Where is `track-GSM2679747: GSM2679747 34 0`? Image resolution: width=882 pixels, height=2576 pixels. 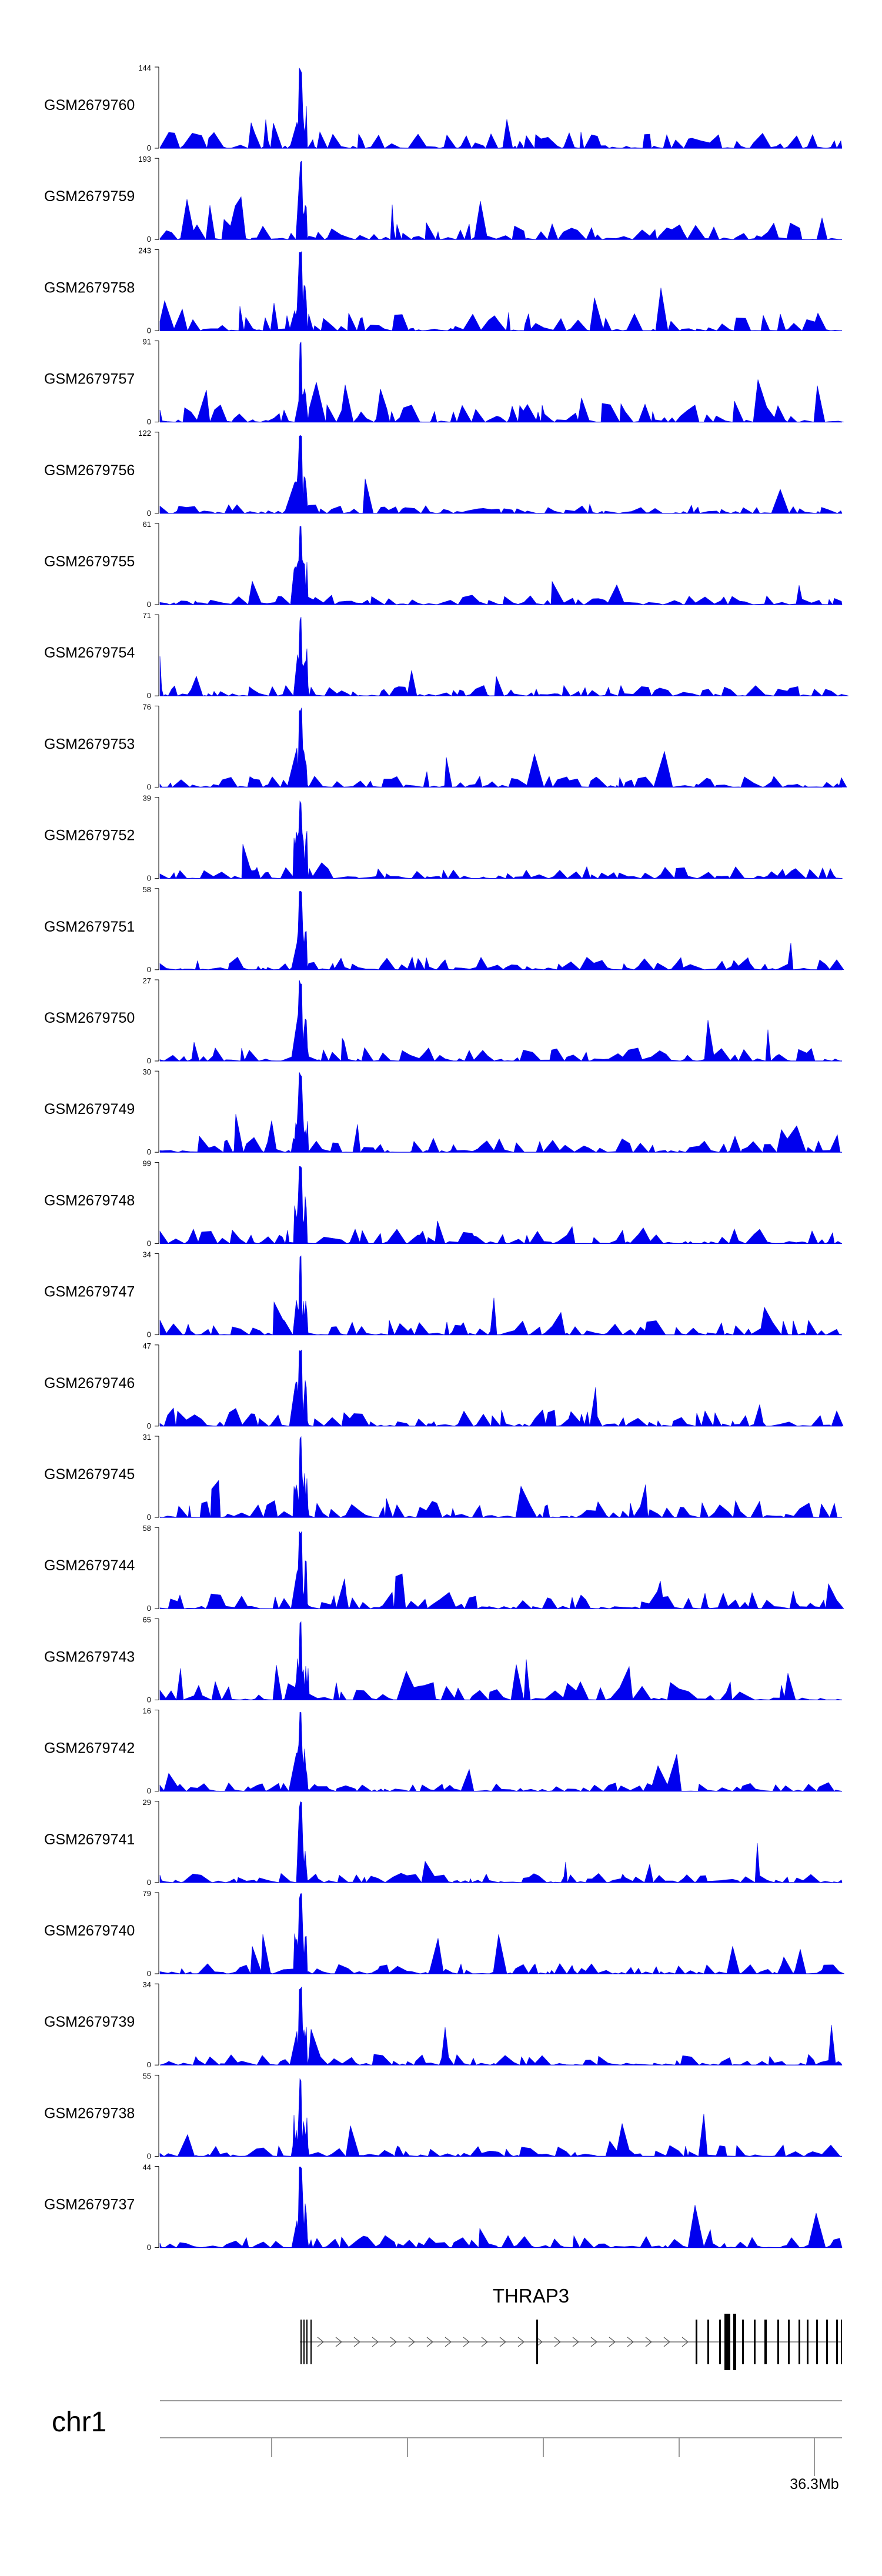
track-GSM2679747: GSM2679747 34 0 is located at coordinates (443, 1294).